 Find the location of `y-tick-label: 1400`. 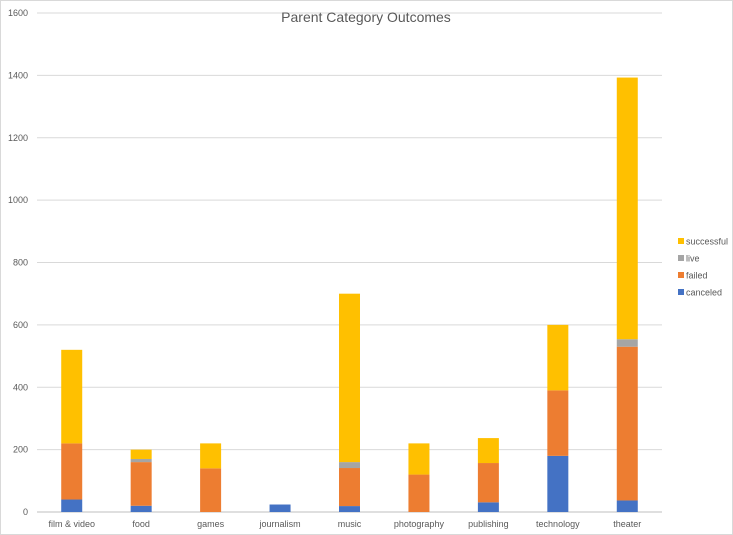

y-tick-label: 1400 is located at coordinates (18, 75).